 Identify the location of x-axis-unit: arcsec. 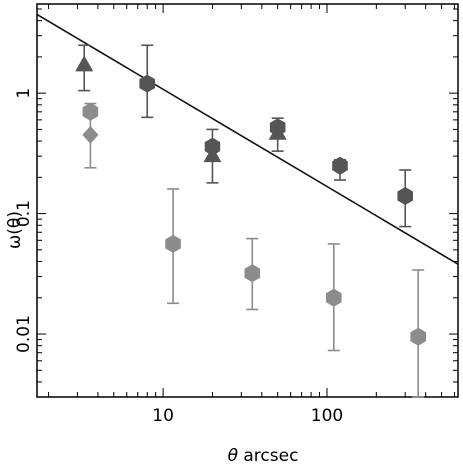
(268, 456).